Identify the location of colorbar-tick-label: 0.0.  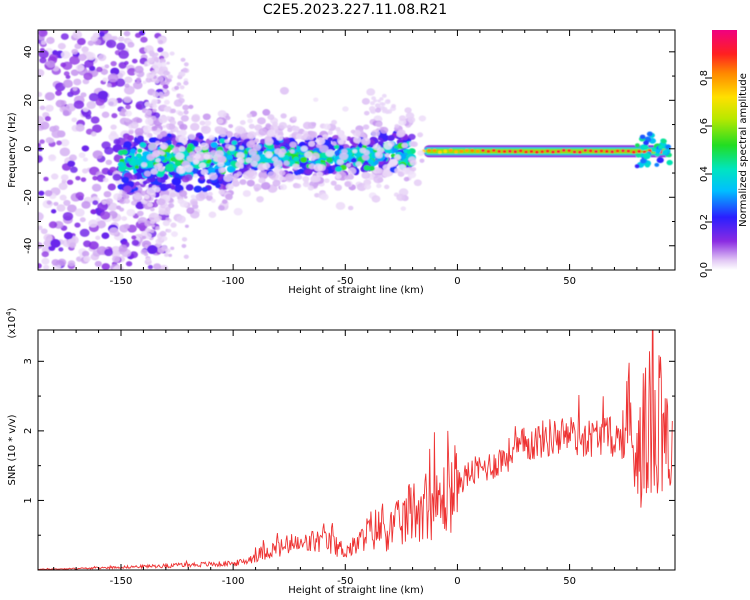
(704, 270).